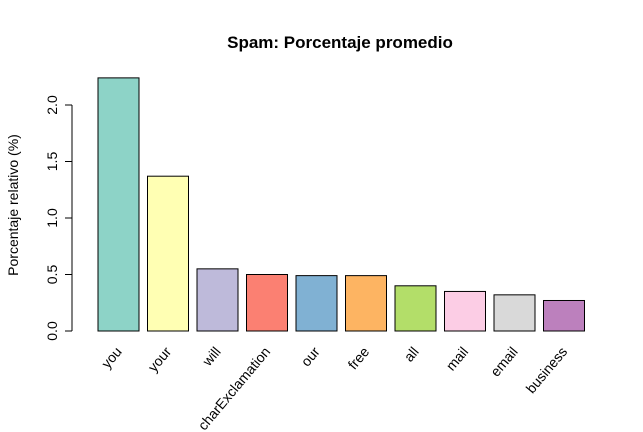 The width and height of the screenshot is (643, 432). I want to click on bar-charExclamation, so click(267, 303).